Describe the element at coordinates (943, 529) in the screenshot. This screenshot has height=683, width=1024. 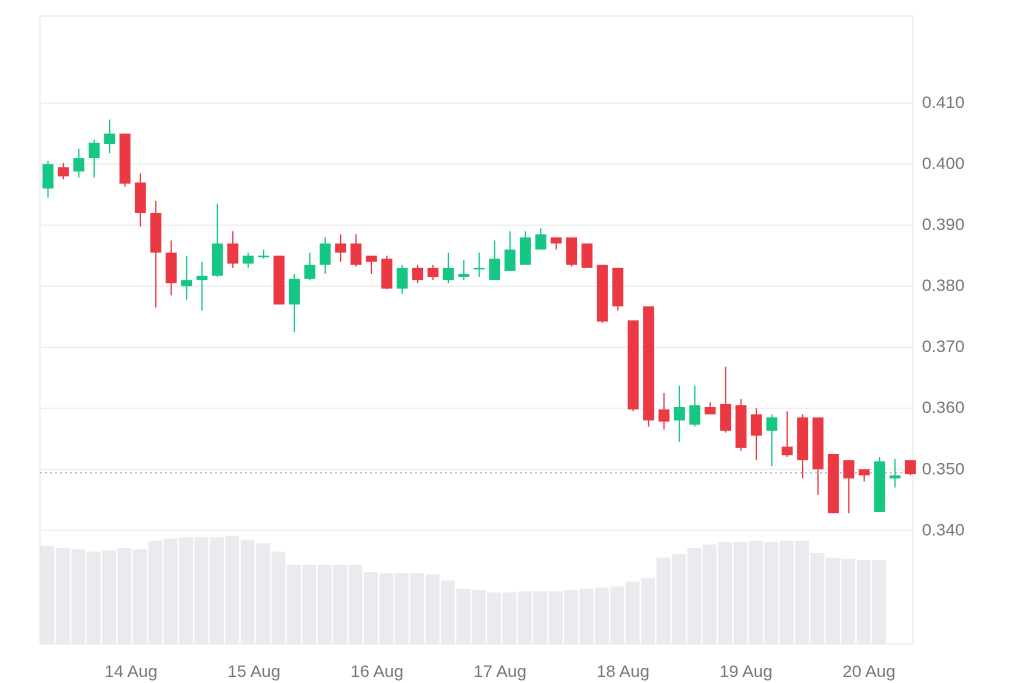
I see `y-tick-label: 0.340` at that location.